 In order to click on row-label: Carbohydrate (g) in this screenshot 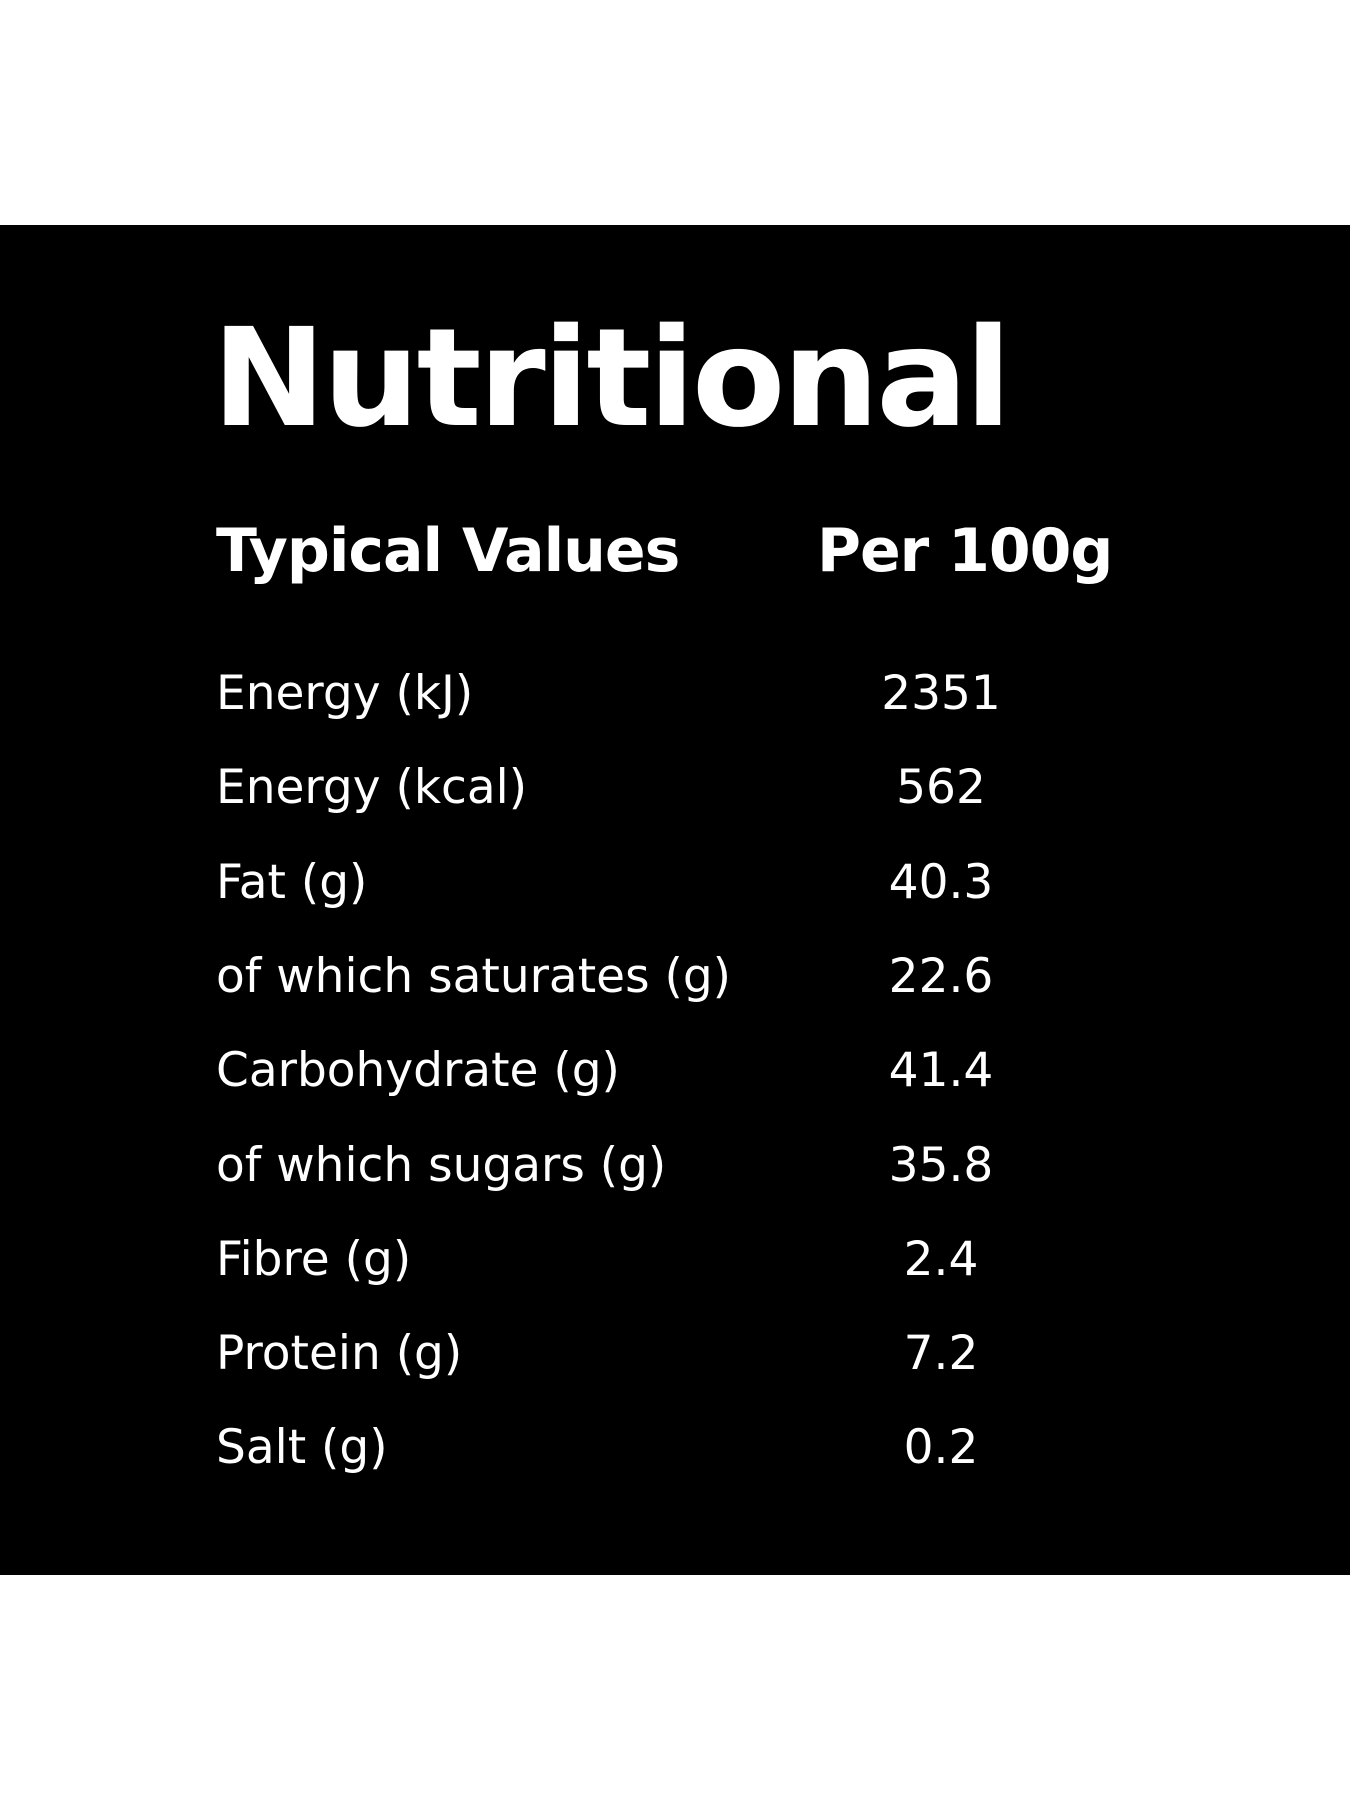, I will do `click(418, 1071)`.